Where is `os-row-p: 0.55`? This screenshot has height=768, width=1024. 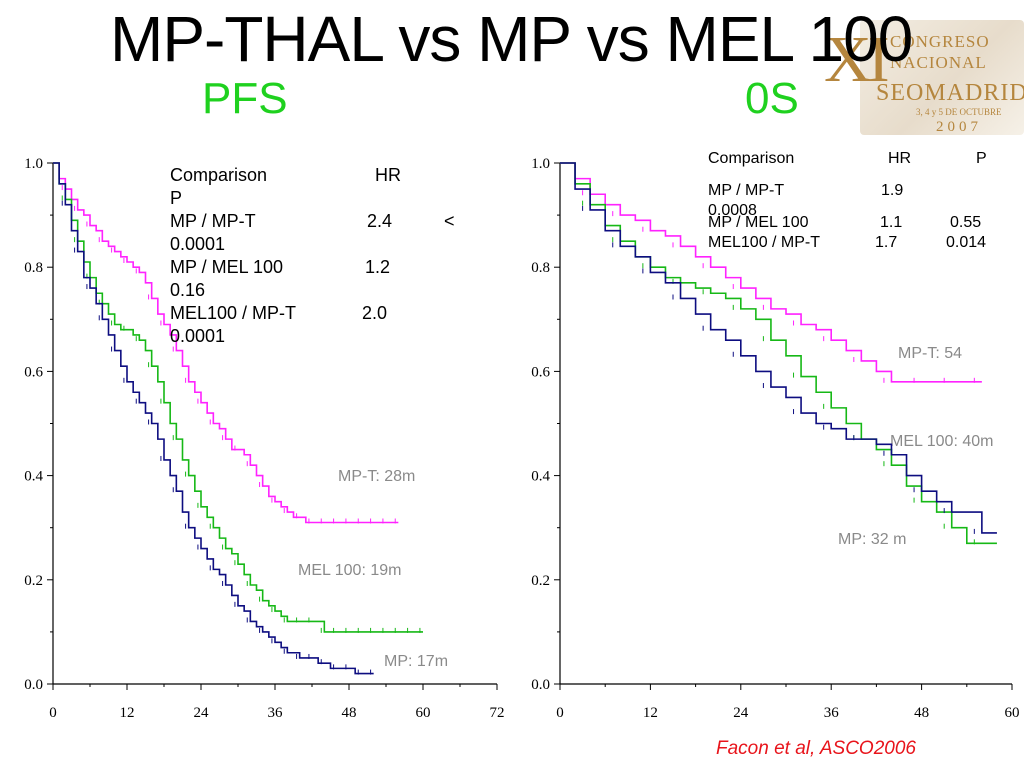 os-row-p: 0.55 is located at coordinates (966, 222).